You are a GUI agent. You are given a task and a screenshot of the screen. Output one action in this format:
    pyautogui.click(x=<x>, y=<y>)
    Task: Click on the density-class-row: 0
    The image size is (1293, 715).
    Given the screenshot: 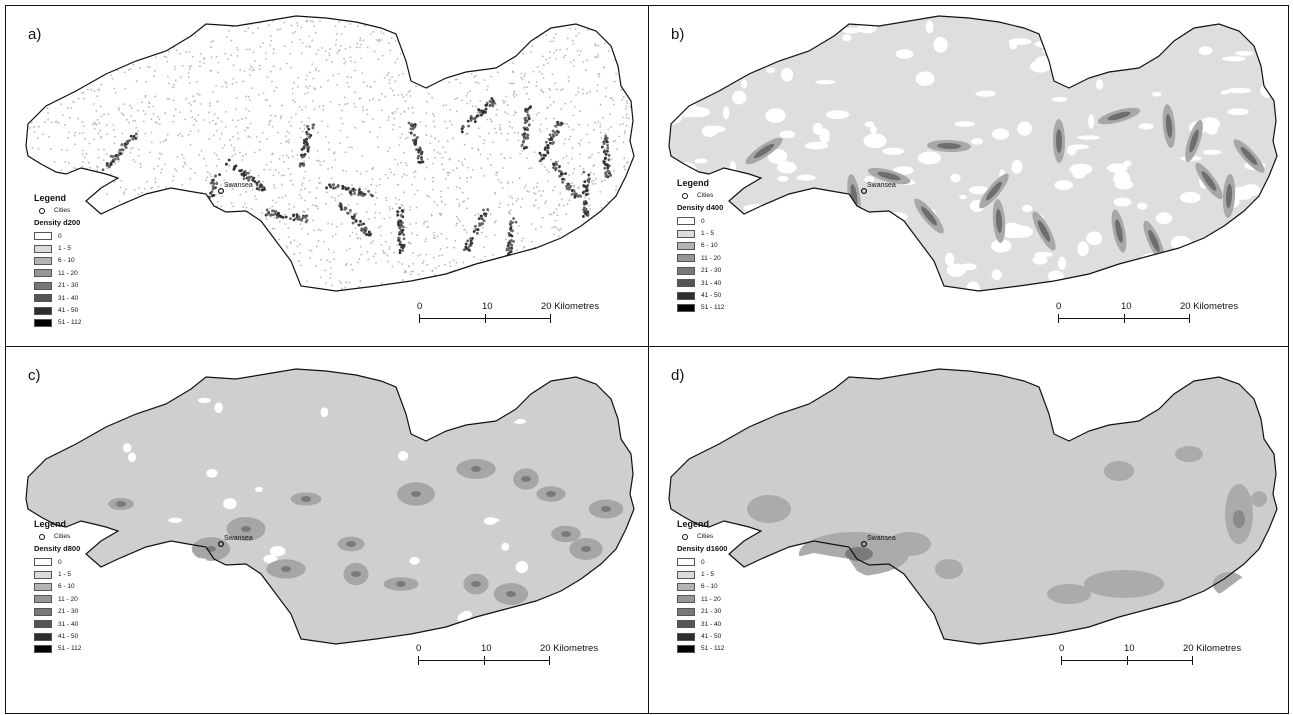 What is the action you would take?
    pyautogui.click(x=702, y=562)
    